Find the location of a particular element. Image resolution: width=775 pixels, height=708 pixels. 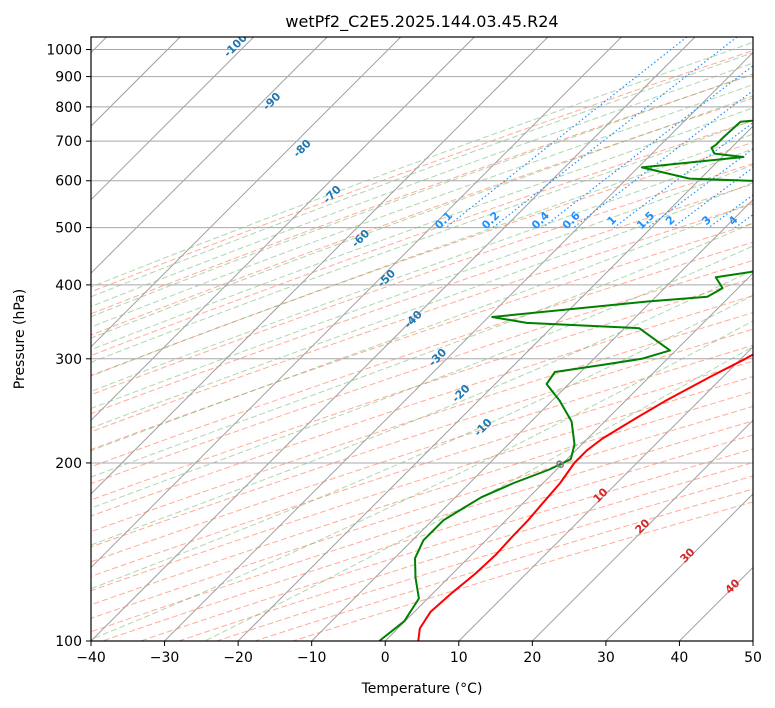

y-axis-ticks: 100 200 300 400 500 600 700 800 900 1000 is located at coordinates (68, 346).